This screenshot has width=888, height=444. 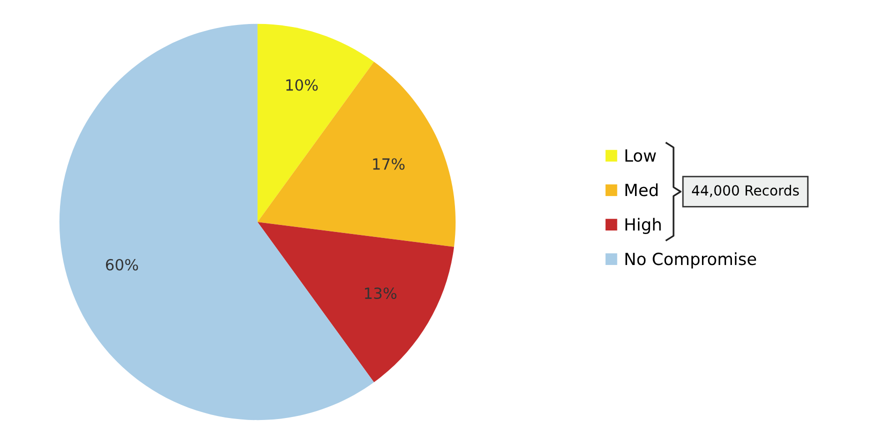 I want to click on data-label: 60%, so click(x=122, y=264).